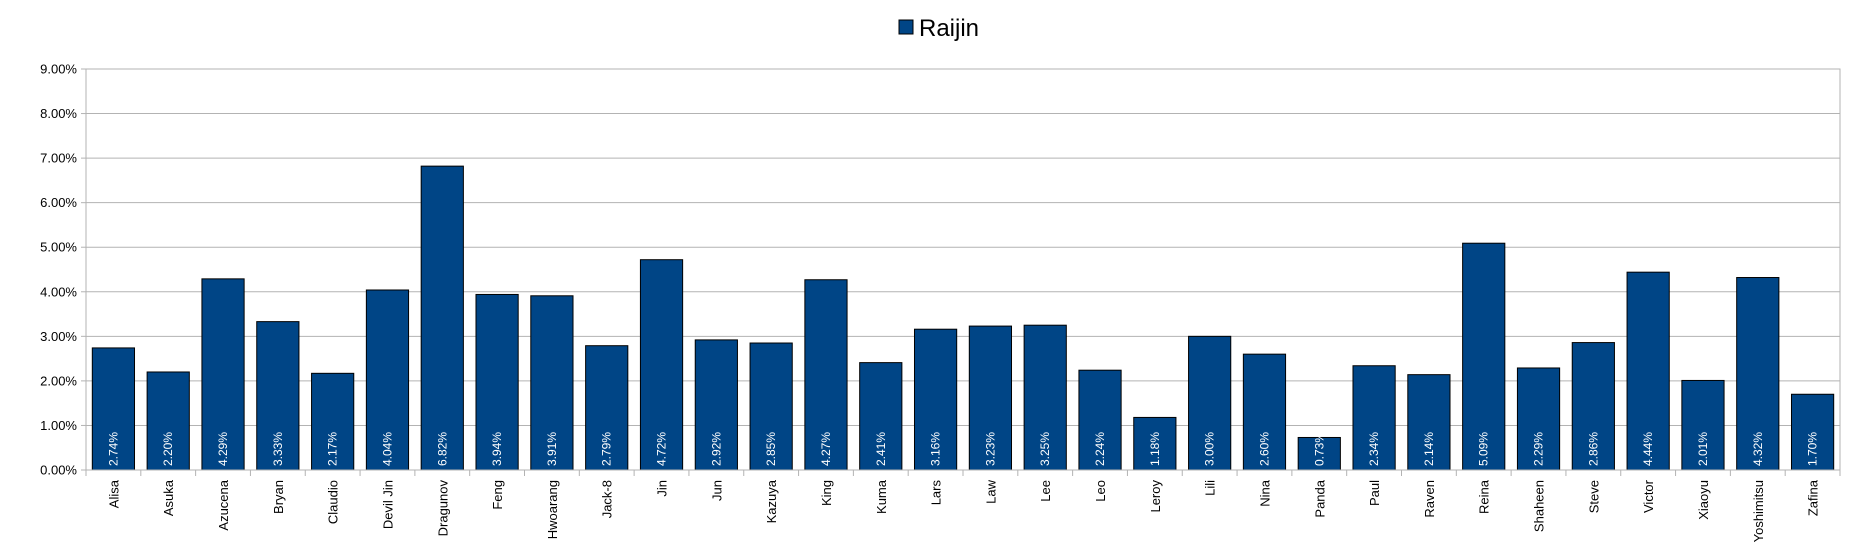  Describe the element at coordinates (1648, 496) in the screenshot. I see `x-tick-label: Victor` at that location.